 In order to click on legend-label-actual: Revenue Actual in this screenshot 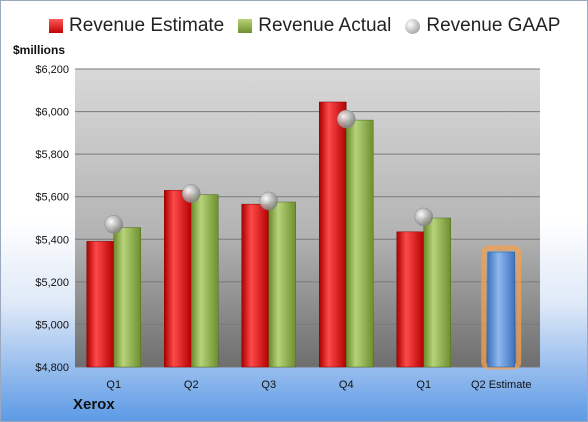, I will do `click(325, 25)`.